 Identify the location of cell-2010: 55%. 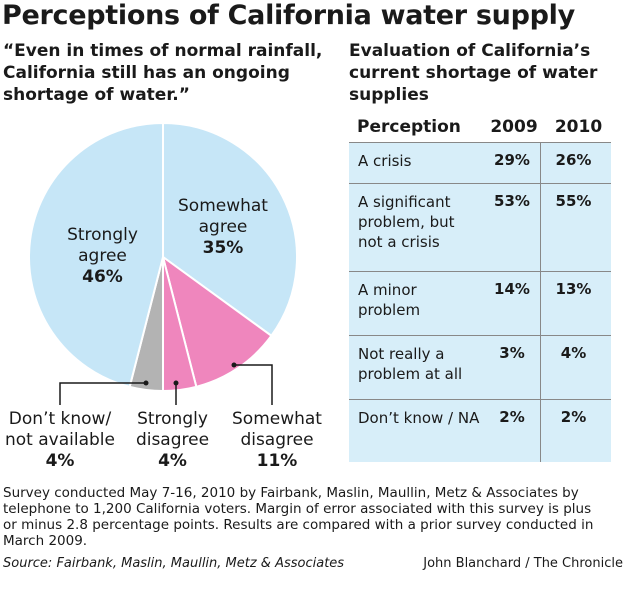
(573, 201).